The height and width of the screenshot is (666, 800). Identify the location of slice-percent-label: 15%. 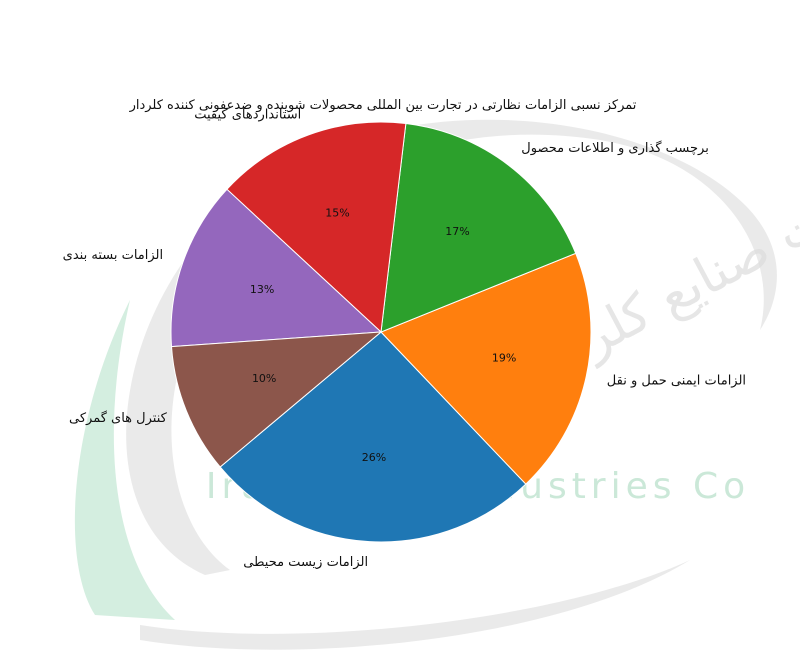
(337, 213).